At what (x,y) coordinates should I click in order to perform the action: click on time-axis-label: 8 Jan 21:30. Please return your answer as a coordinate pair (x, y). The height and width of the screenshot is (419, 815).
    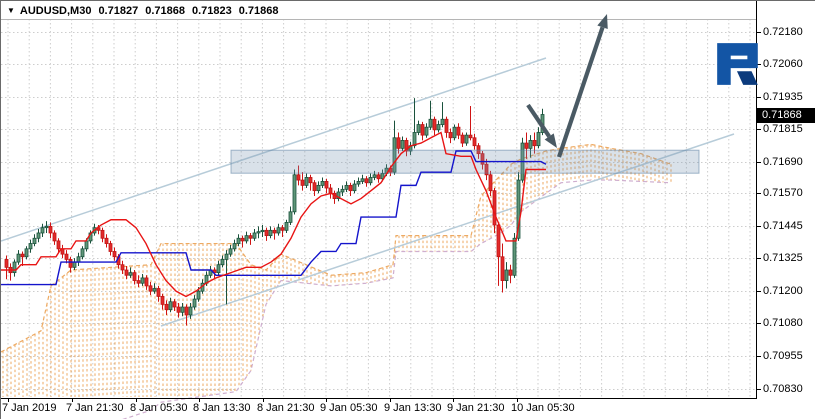
    Looking at the image, I should click on (286, 408).